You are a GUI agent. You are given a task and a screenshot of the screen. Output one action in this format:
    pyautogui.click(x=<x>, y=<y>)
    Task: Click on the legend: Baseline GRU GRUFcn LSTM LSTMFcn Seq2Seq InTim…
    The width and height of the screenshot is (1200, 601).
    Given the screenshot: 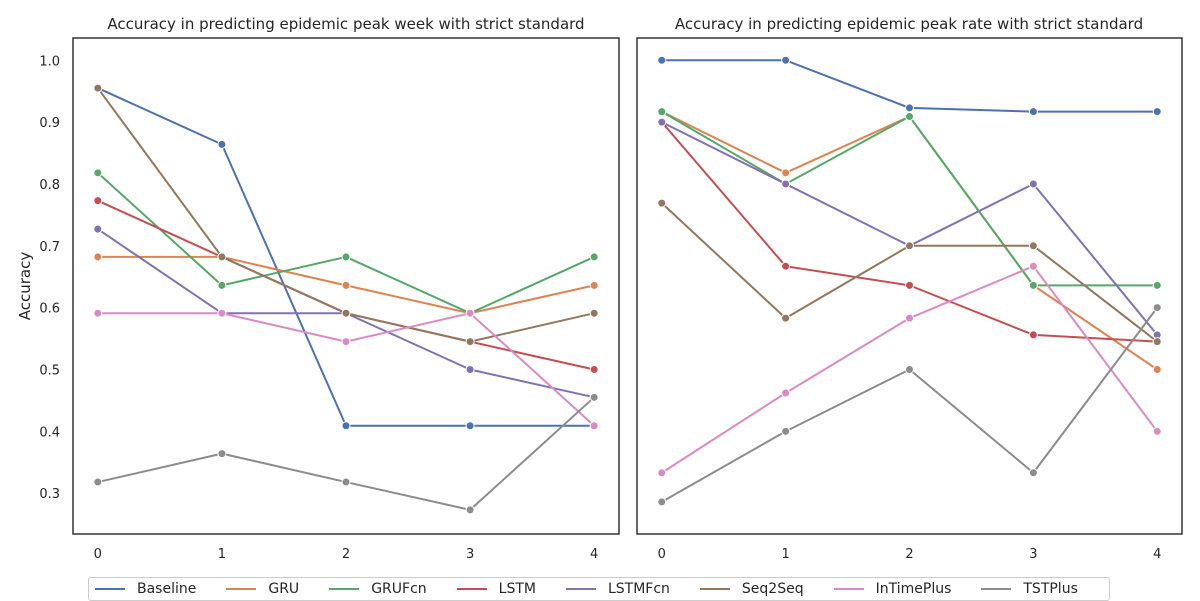 What is the action you would take?
    pyautogui.click(x=599, y=589)
    